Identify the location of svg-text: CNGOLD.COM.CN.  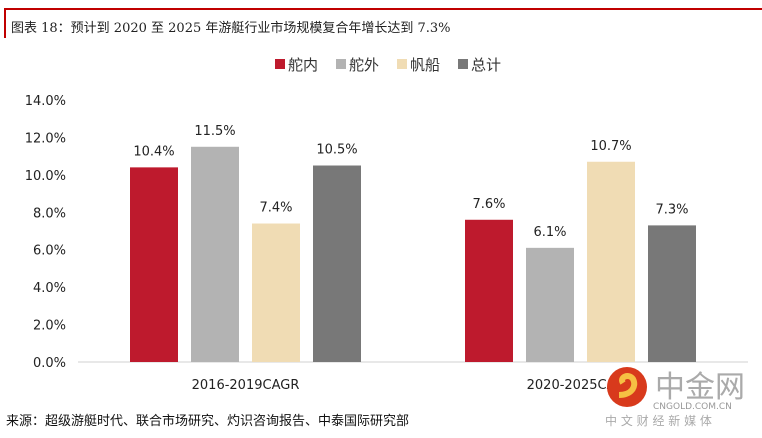
(692, 407).